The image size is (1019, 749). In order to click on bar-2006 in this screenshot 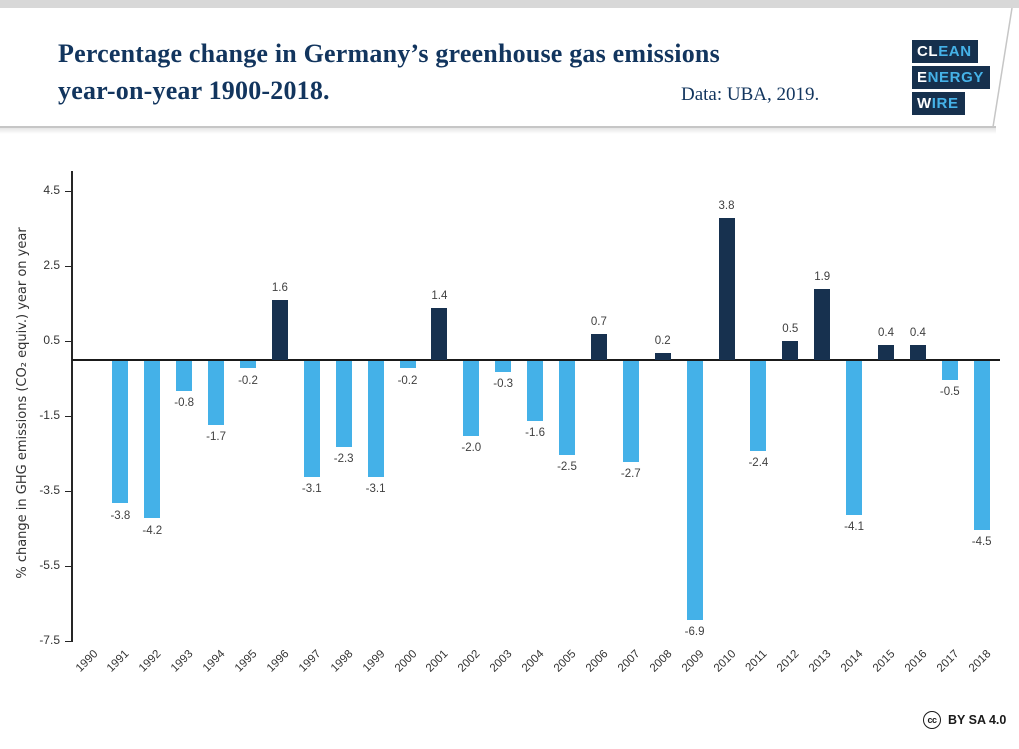, I will do `click(598, 346)`.